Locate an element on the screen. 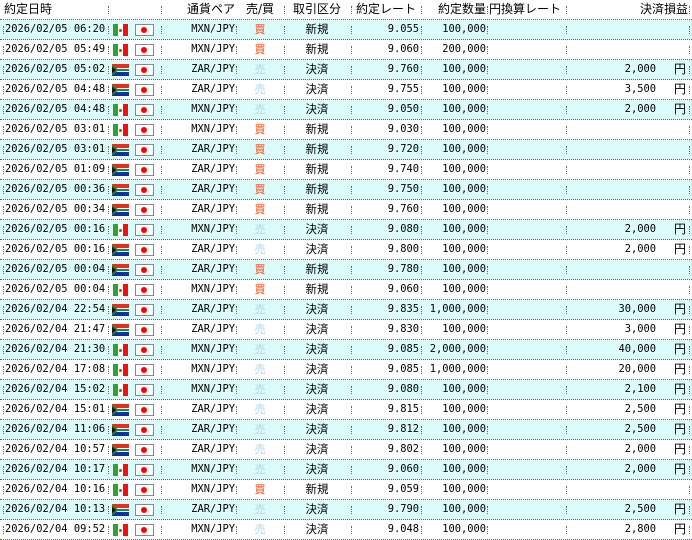  currency-pair: ZAR/JPY is located at coordinates (213, 169).